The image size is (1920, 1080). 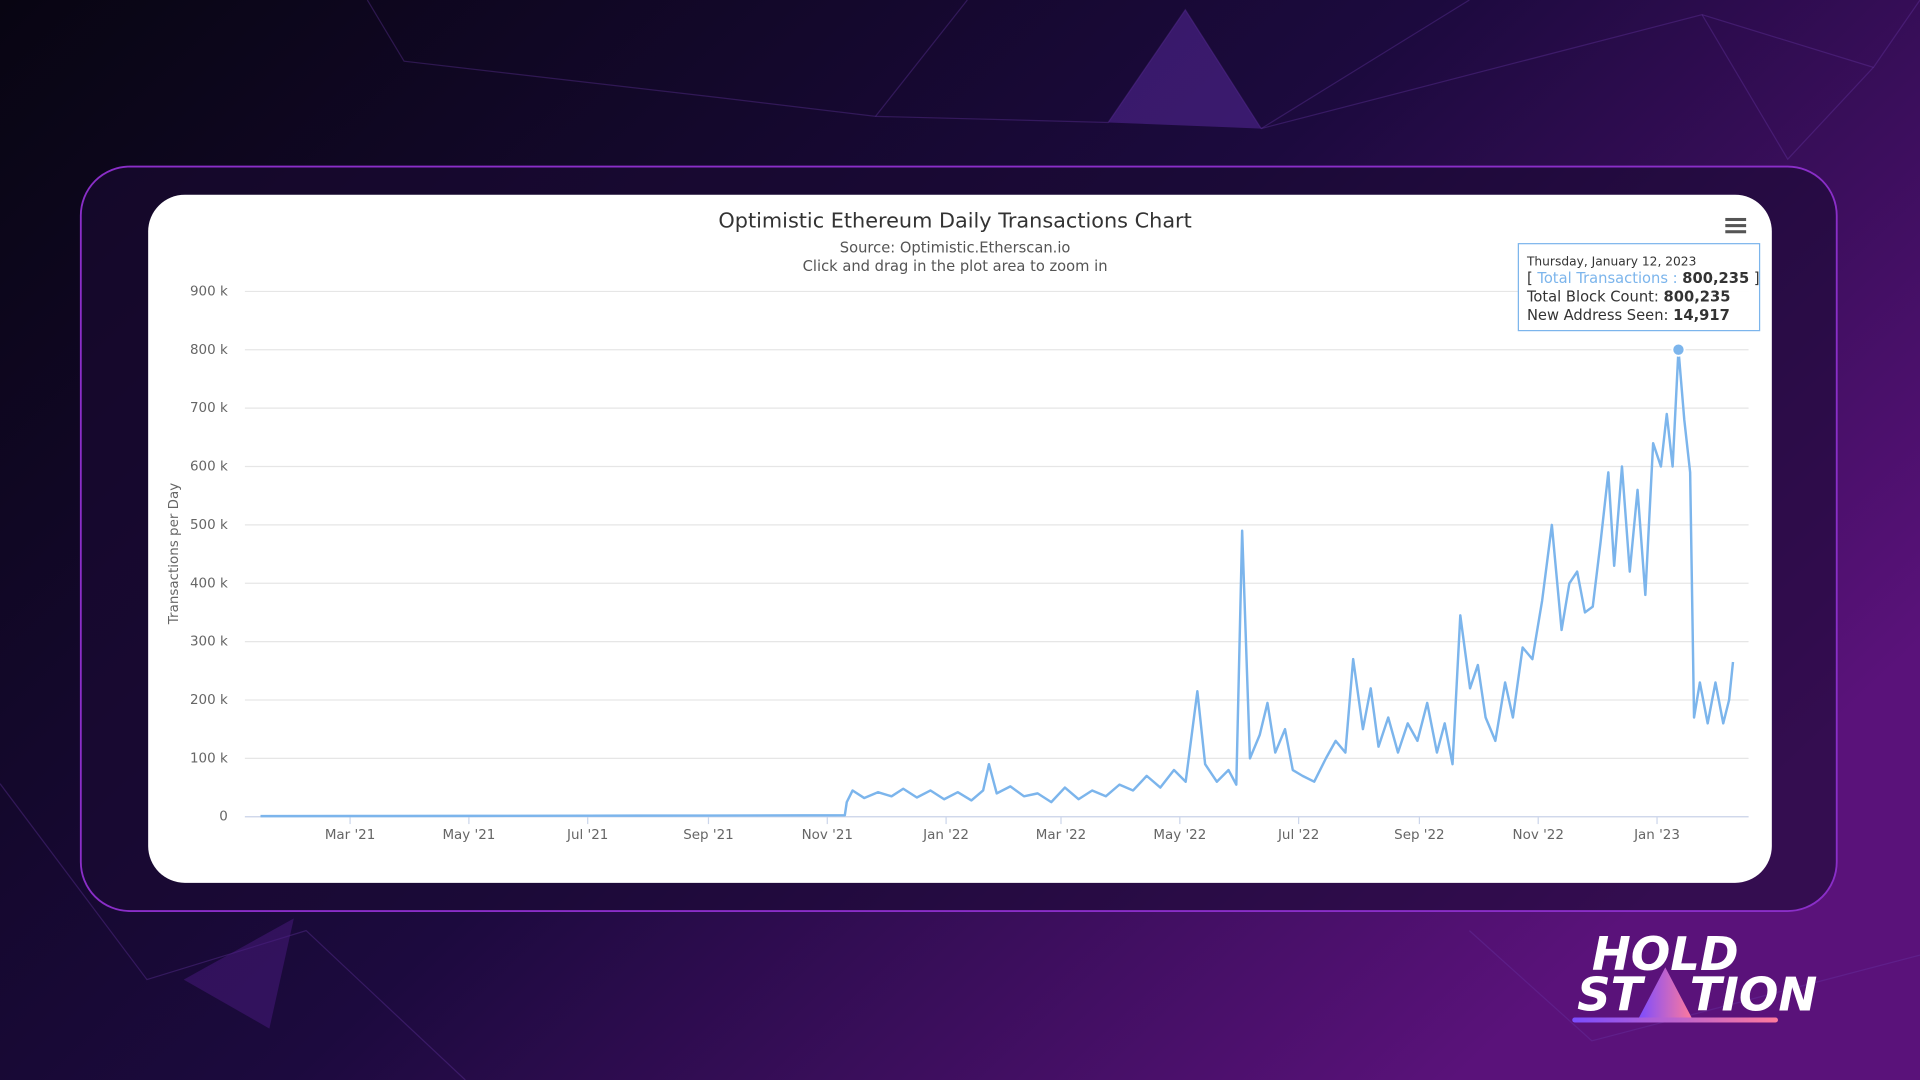 What do you see at coordinates (587, 835) in the screenshot?
I see `x-tick-label: Jul '21` at bounding box center [587, 835].